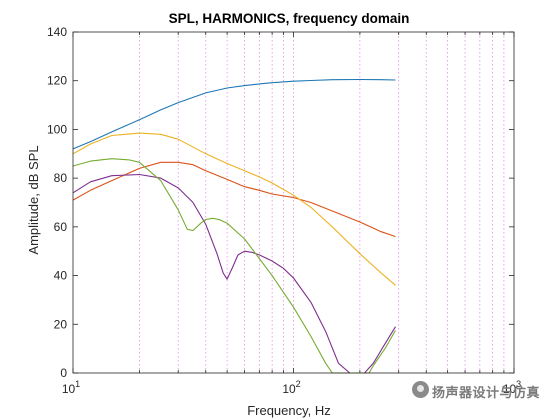 The image size is (560, 420). What do you see at coordinates (61, 178) in the screenshot?
I see `y-tick-label: 80` at bounding box center [61, 178].